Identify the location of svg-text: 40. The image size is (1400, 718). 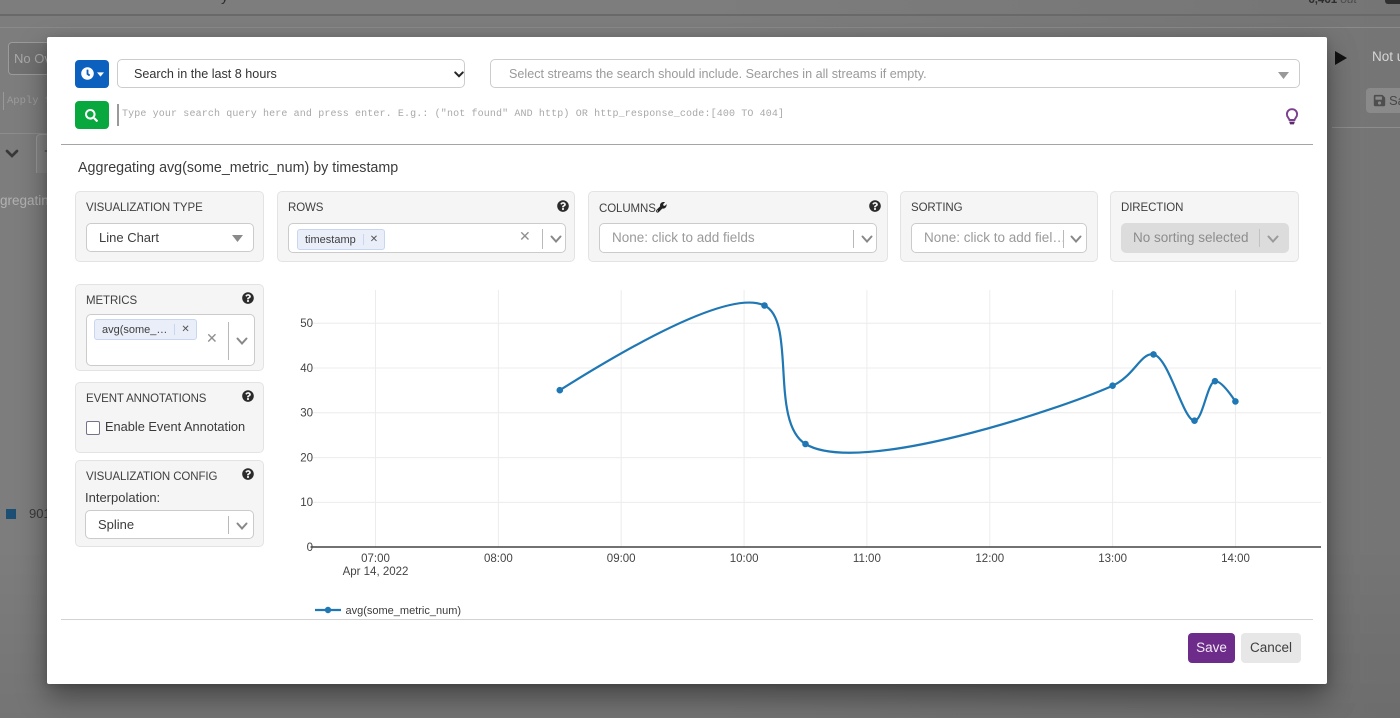
(306, 369).